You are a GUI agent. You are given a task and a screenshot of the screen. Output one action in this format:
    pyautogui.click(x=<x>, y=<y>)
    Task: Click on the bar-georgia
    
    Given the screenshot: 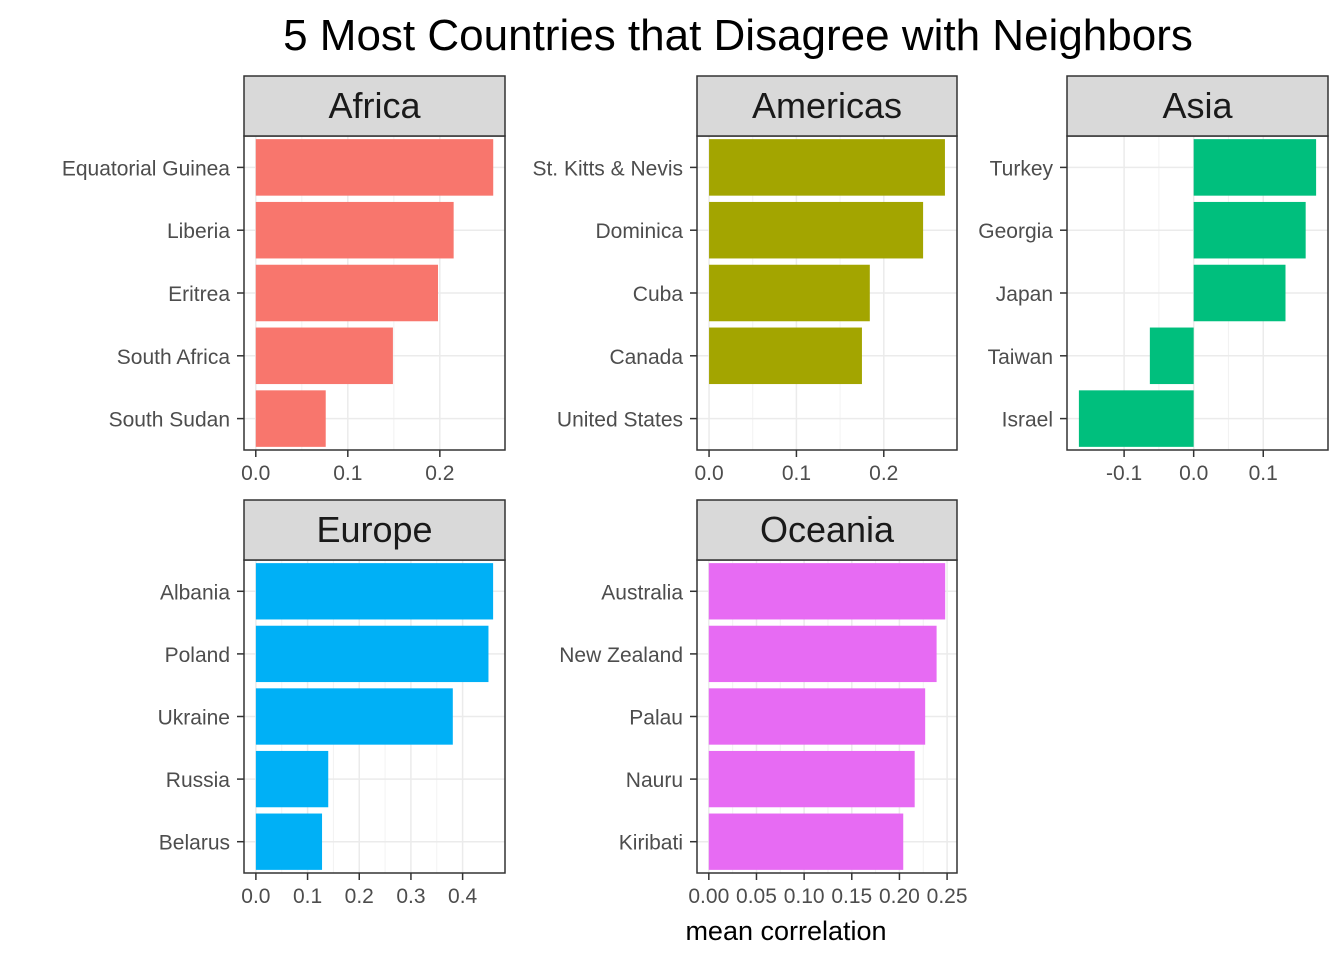 What is the action you would take?
    pyautogui.click(x=1249, y=230)
    